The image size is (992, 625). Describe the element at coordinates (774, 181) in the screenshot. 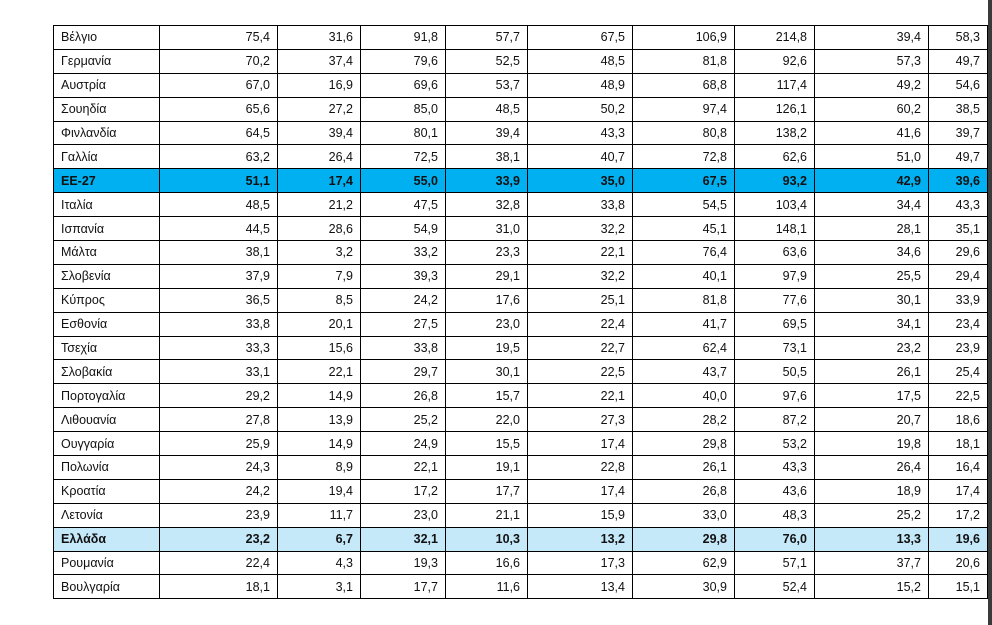

I see `value-cell: 93,2` at that location.